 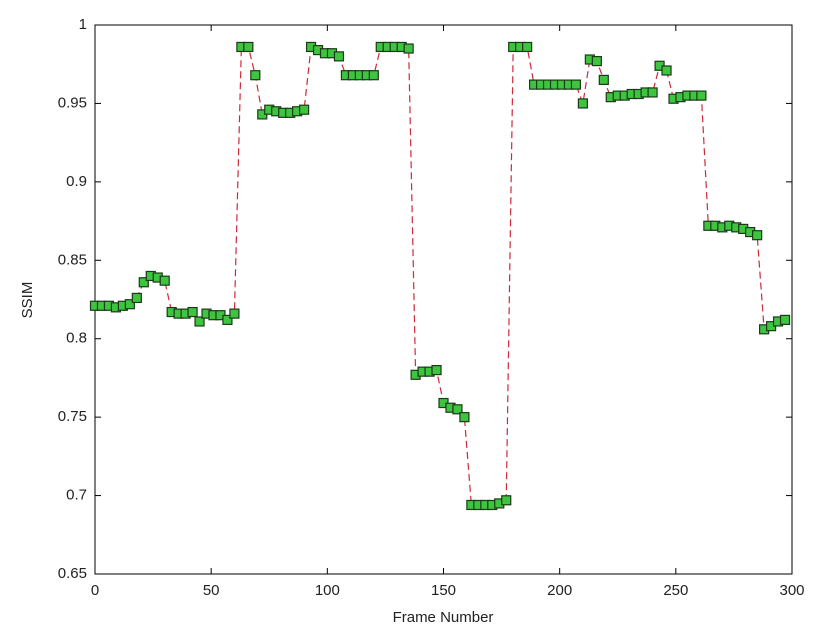 I want to click on y-tick-label: 0.95, so click(x=72, y=102).